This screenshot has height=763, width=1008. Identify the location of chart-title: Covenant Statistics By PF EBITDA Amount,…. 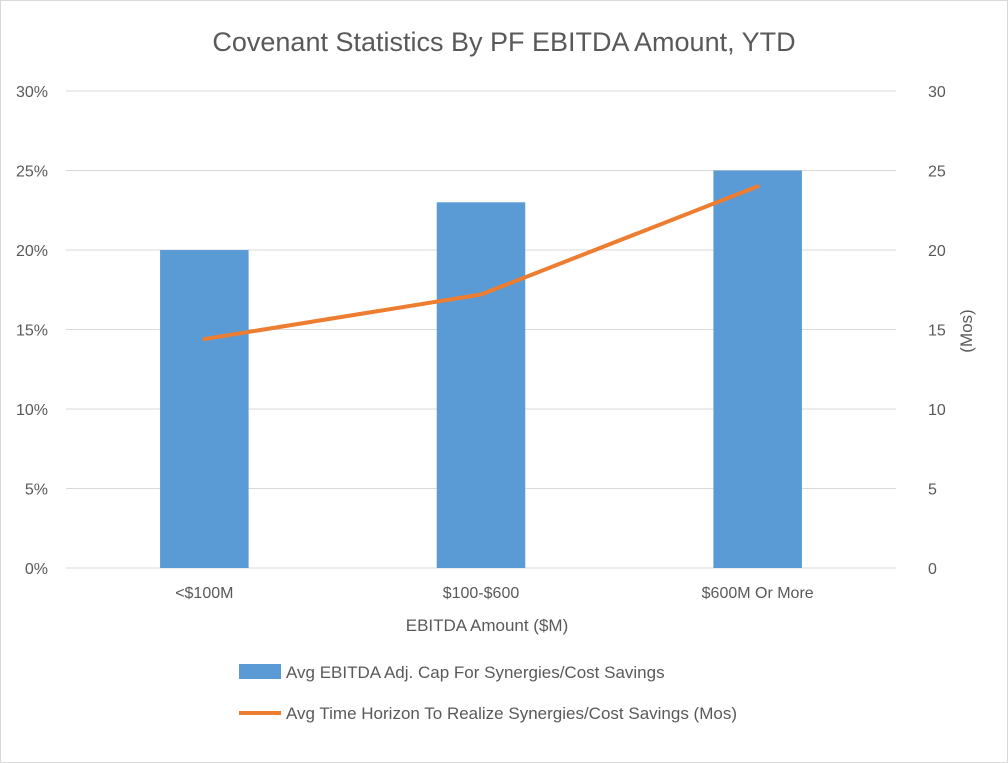
(503, 42).